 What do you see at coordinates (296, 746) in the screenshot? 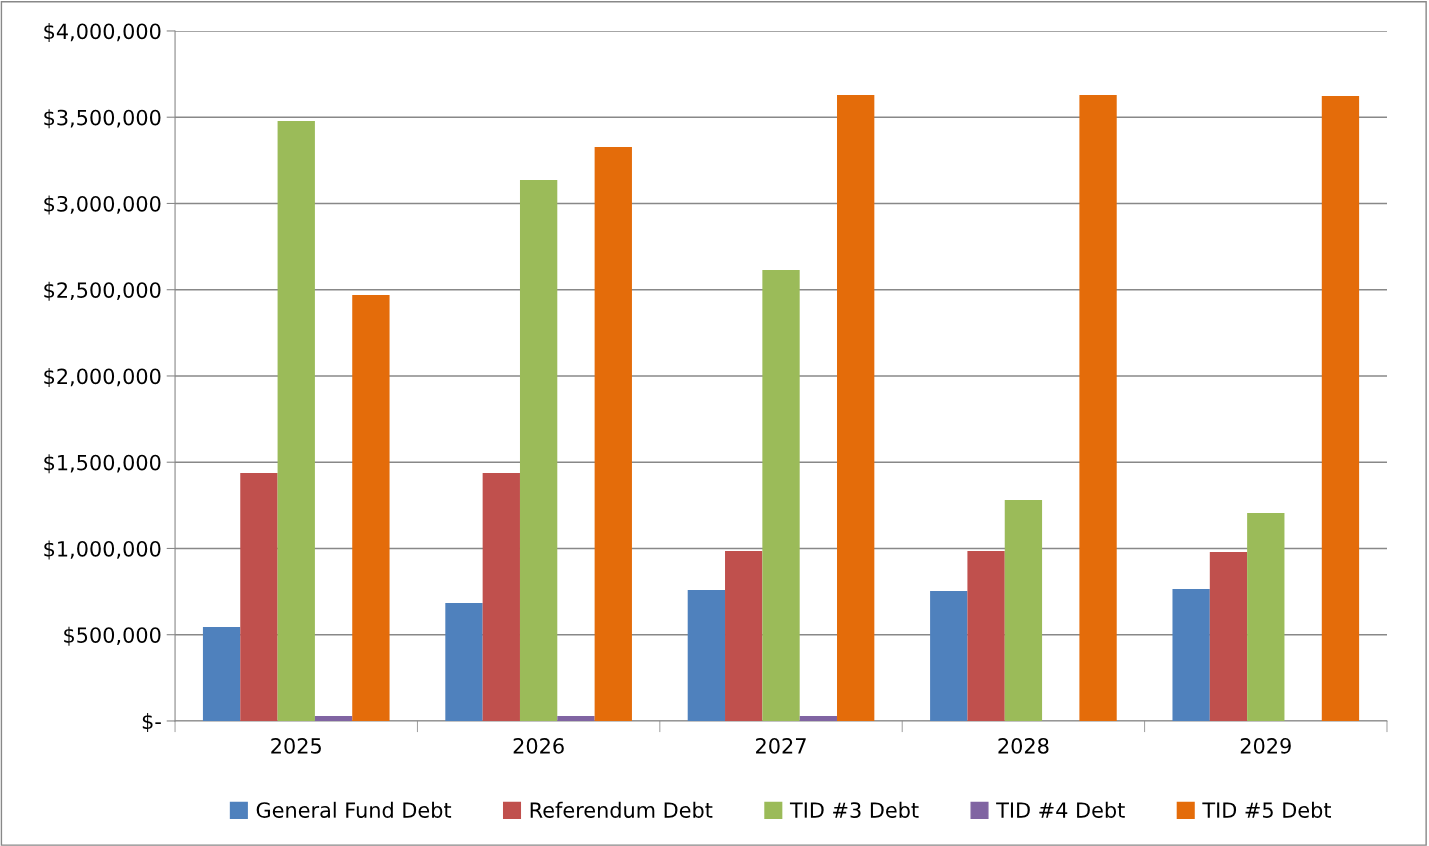
I see `x-tick-label: 2025` at bounding box center [296, 746].